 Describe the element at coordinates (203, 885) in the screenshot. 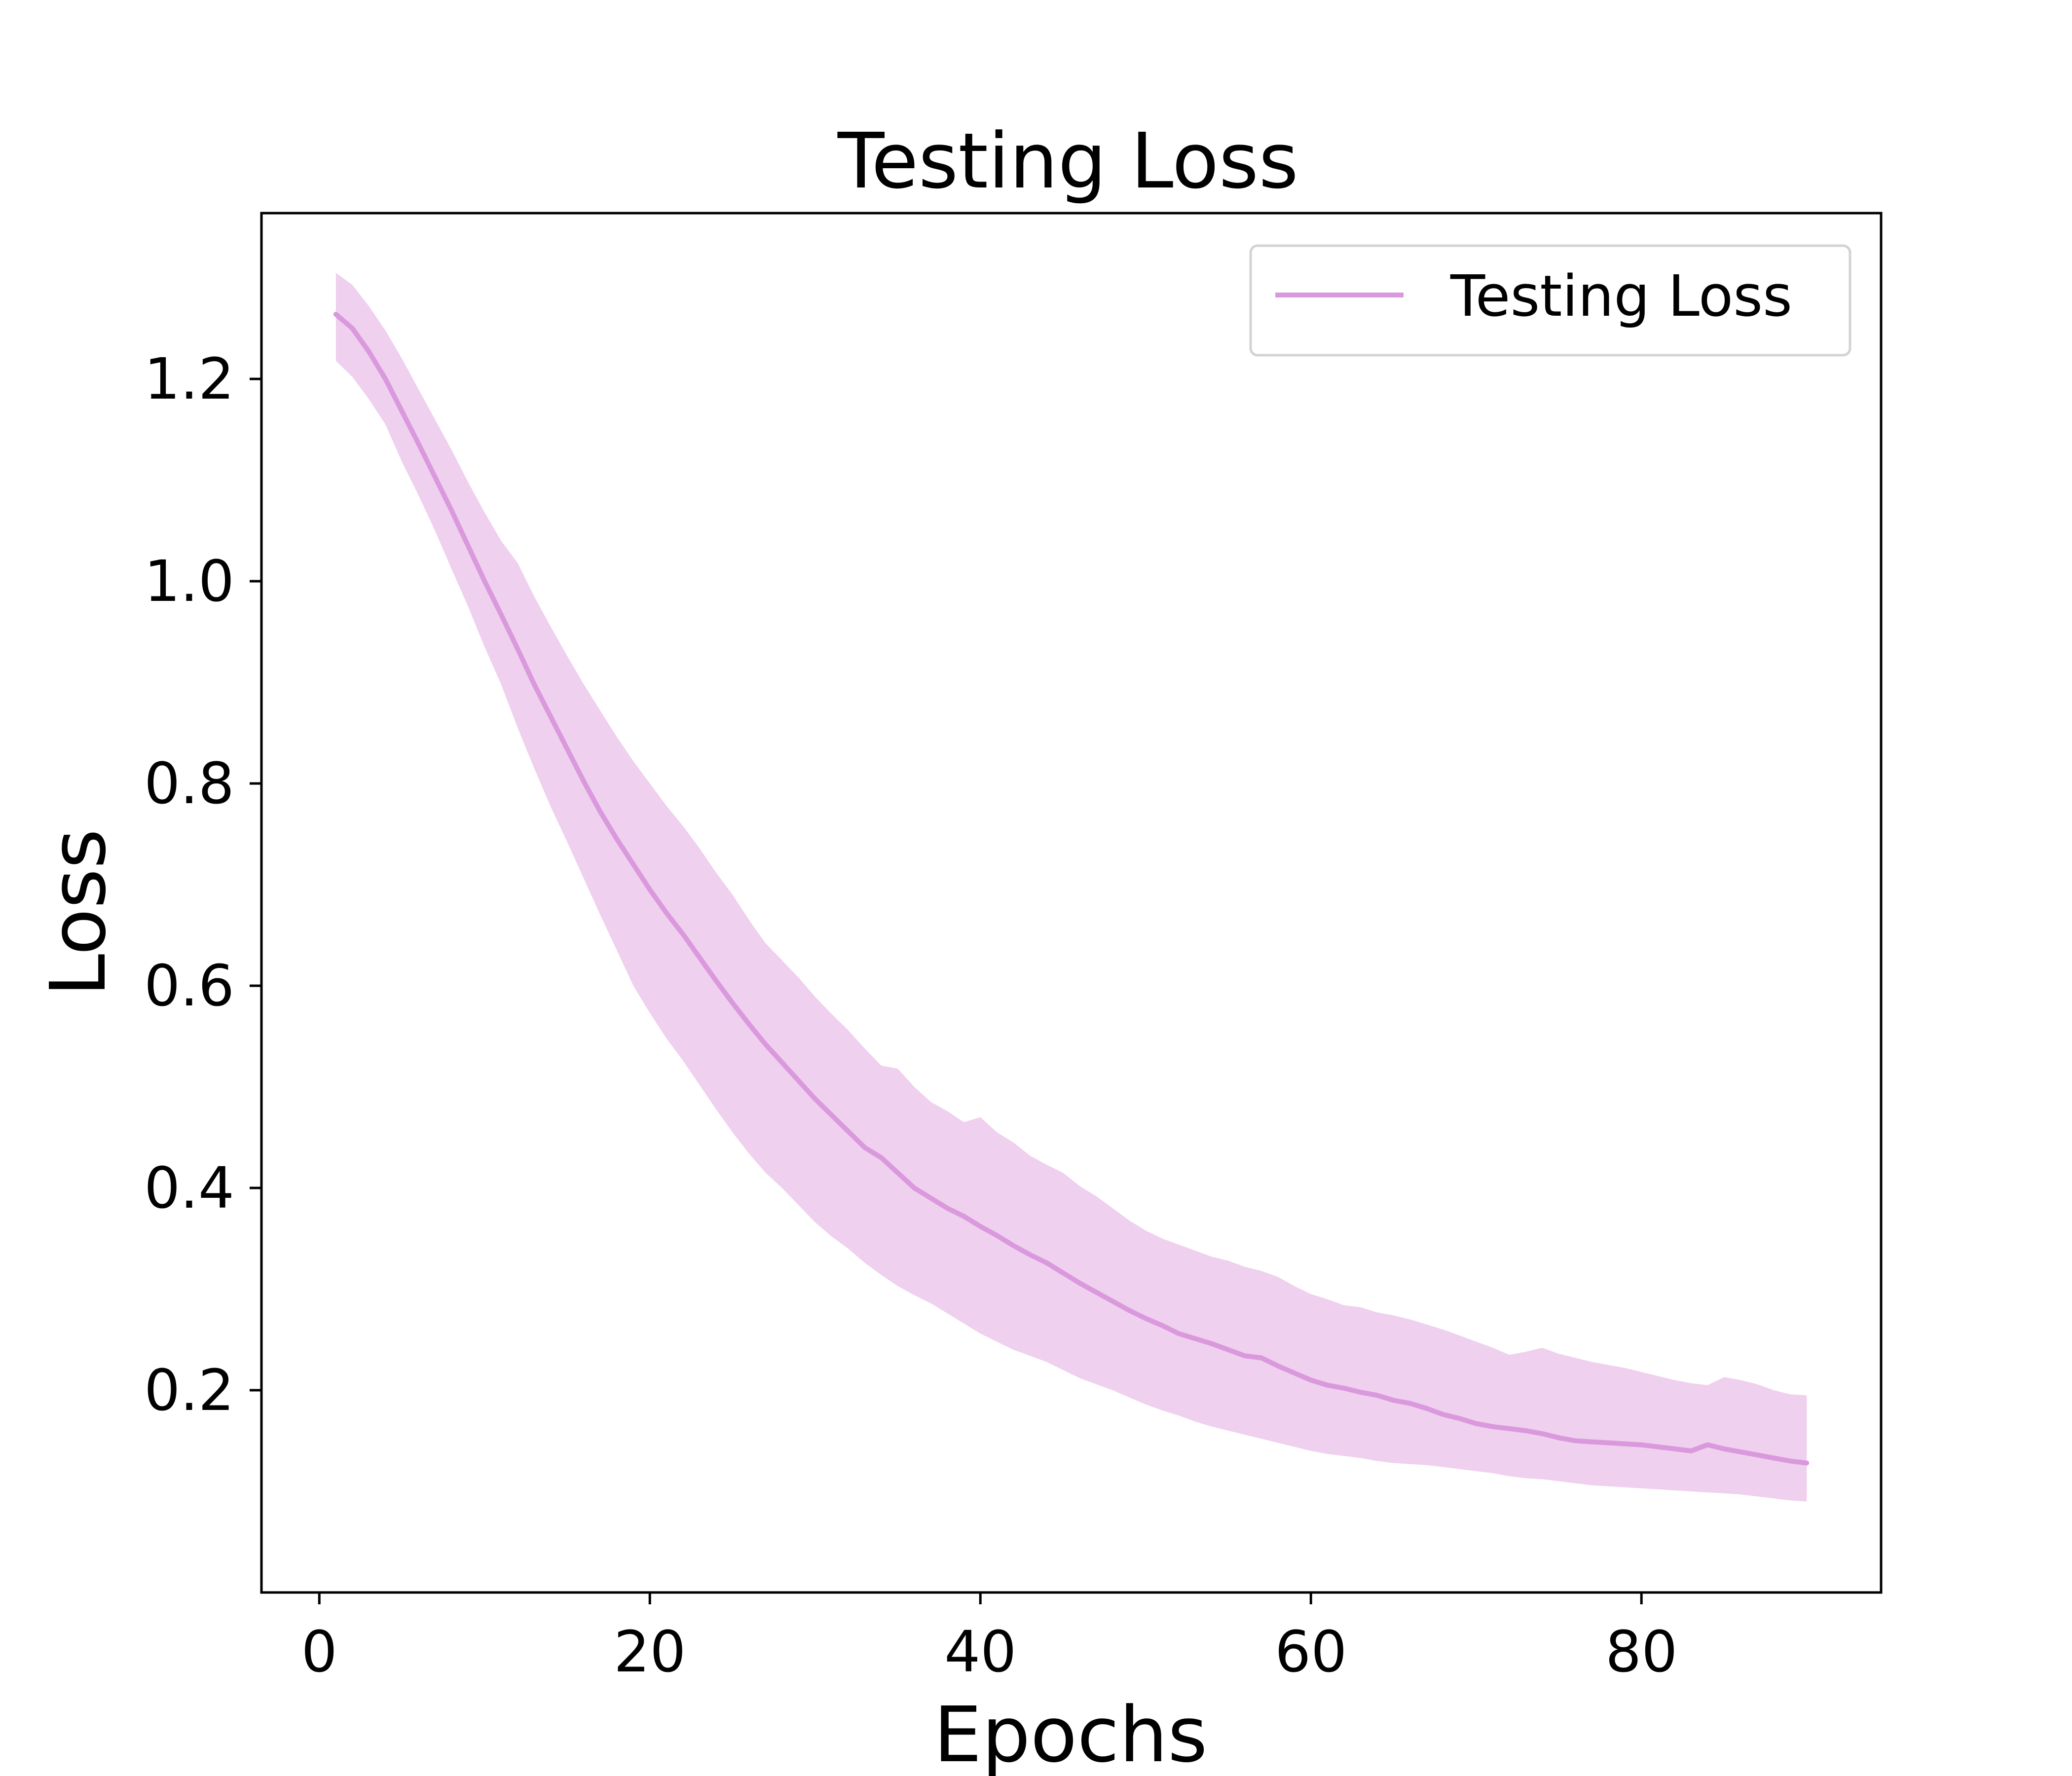

I see `y-axis-ticks: 0.2 0.4 0.6 0.8 1.0 1.2` at that location.